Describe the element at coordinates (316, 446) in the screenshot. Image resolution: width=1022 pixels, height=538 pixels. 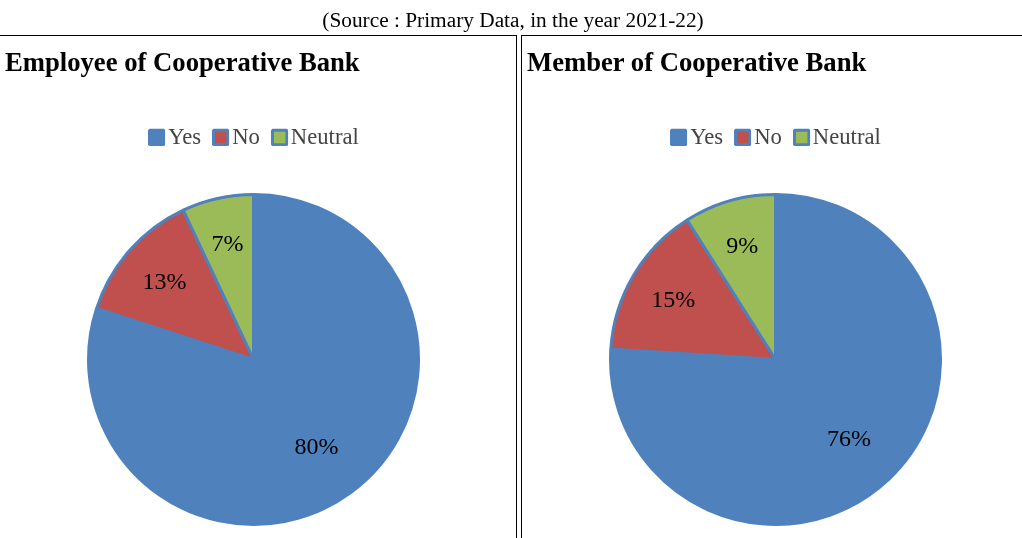
I see `data-label: 80%` at that location.